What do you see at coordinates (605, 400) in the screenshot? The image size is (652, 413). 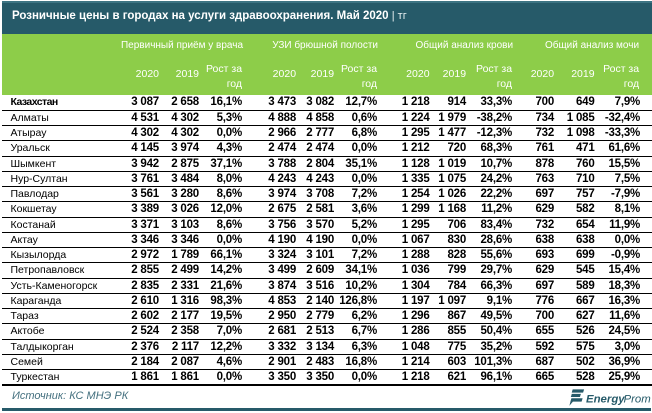 I see `svg-text: Energy` at bounding box center [605, 400].